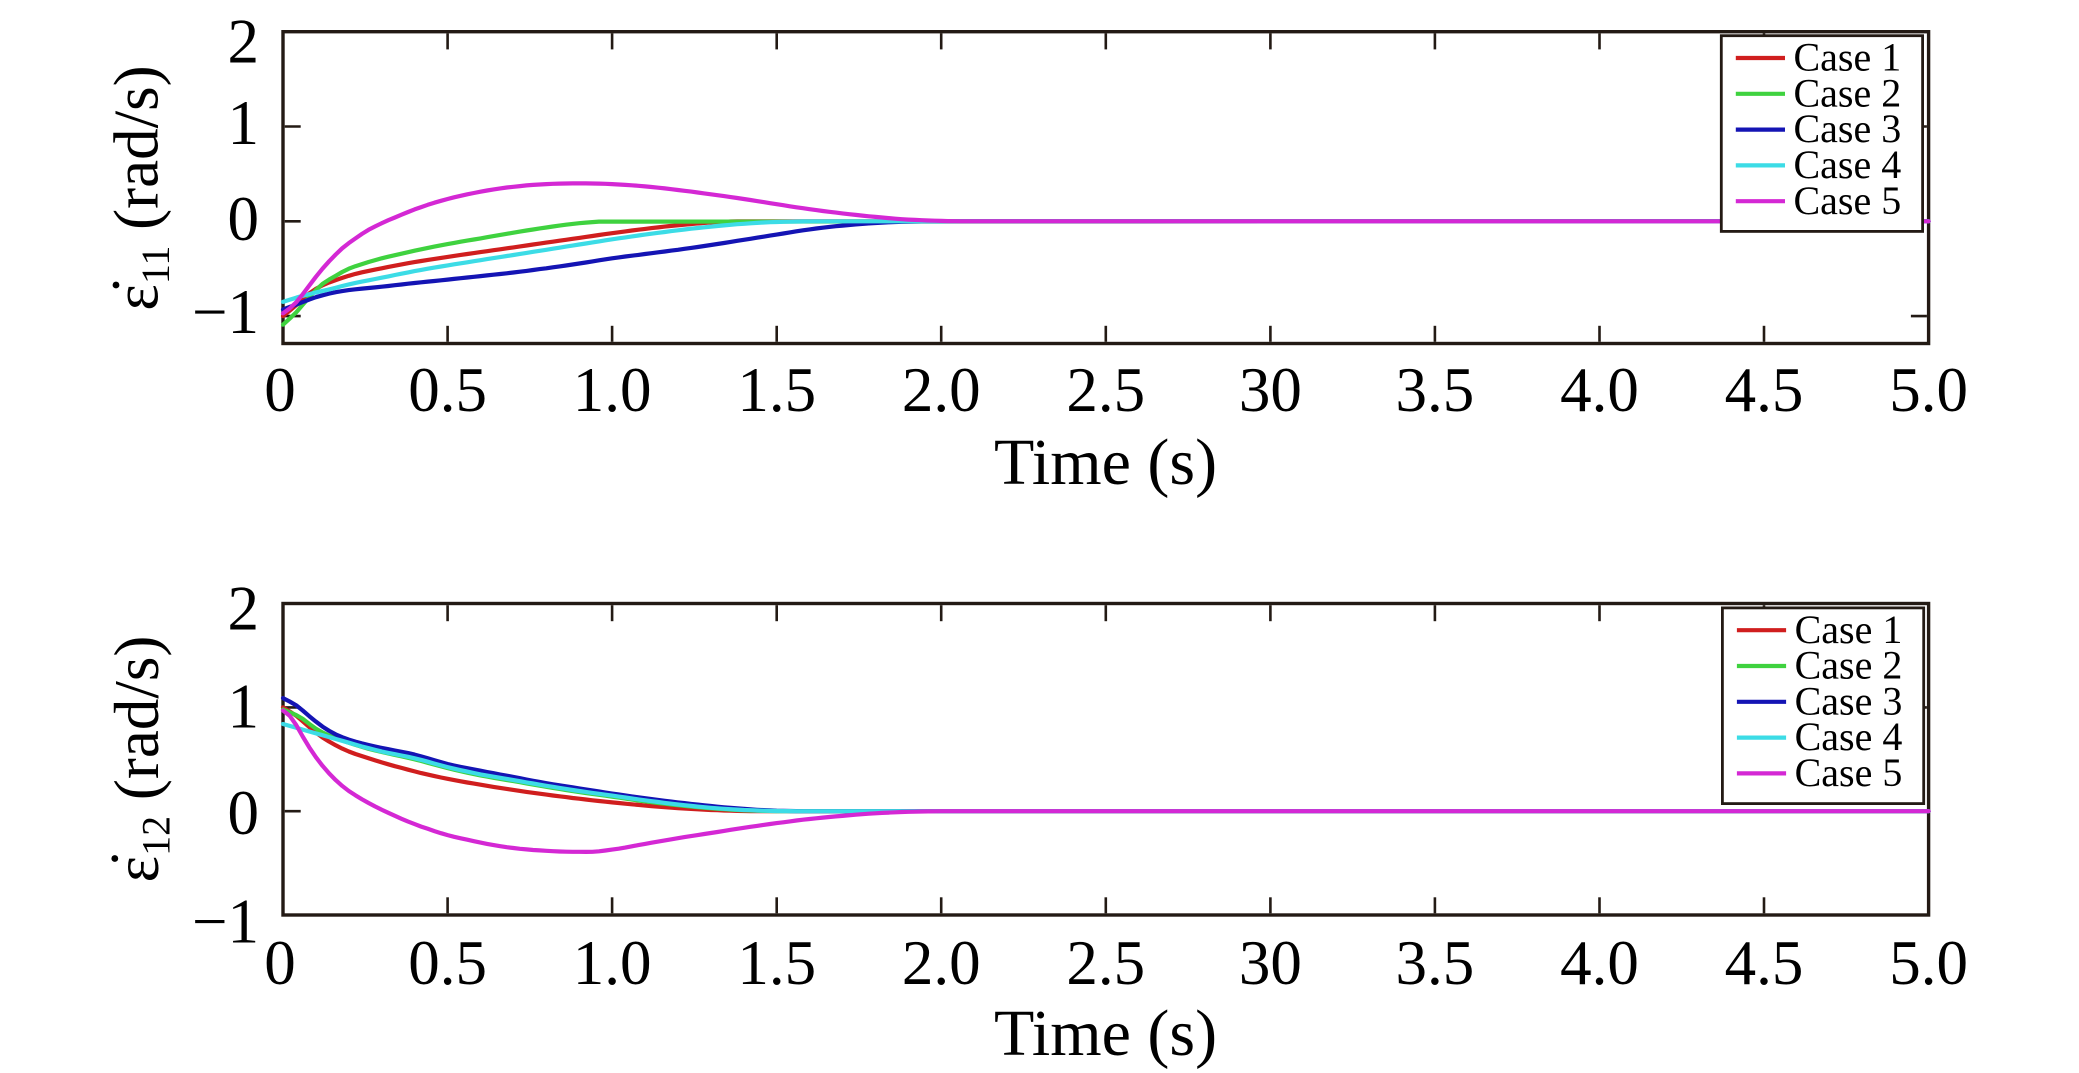  Describe the element at coordinates (140, 759) in the screenshot. I see `svg-text: ε12 (rad/s)` at that location.